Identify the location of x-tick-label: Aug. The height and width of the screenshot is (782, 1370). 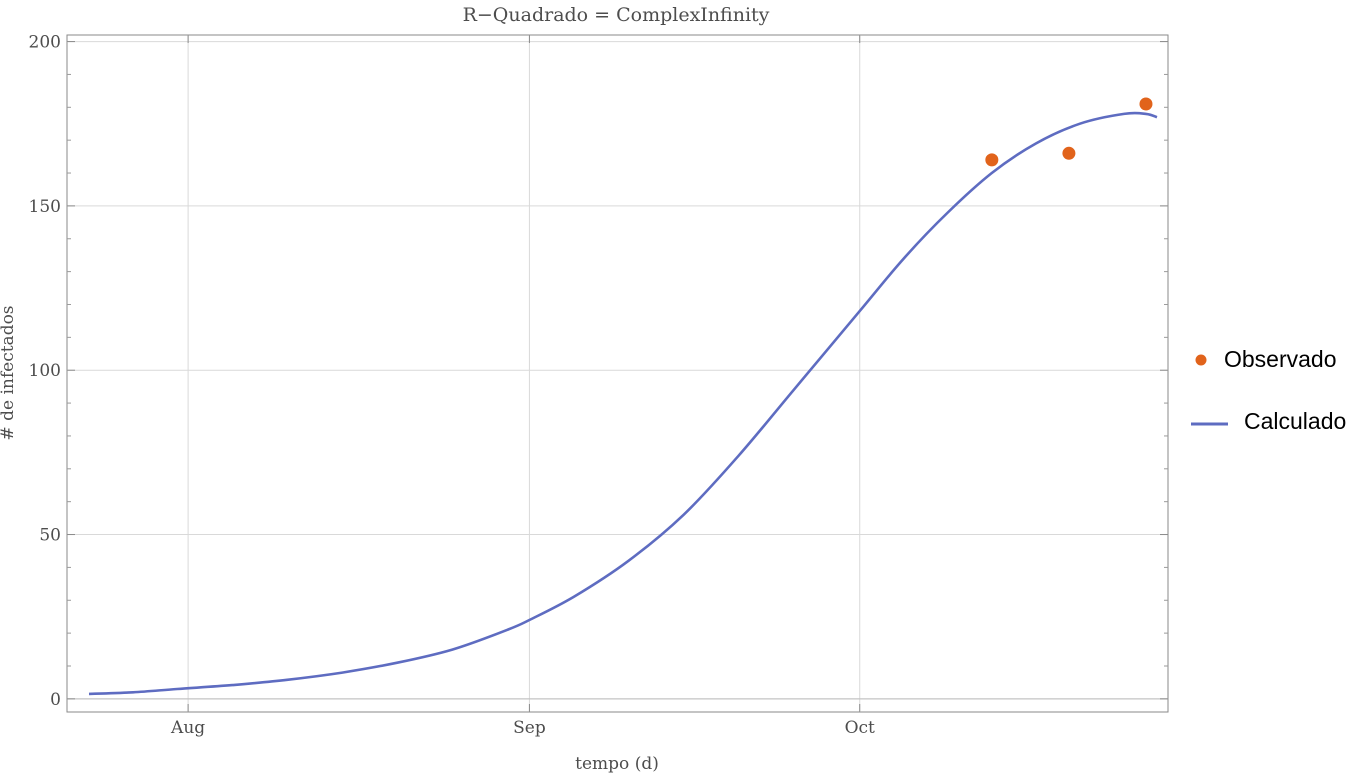
(187, 728).